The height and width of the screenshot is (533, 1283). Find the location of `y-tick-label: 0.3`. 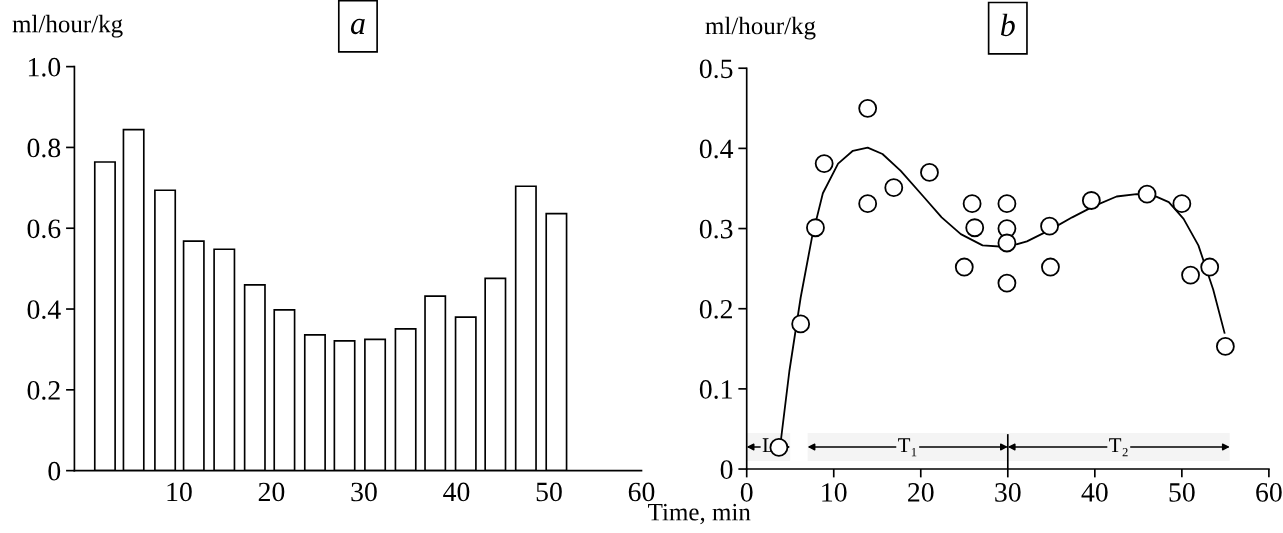

y-tick-label: 0.3 is located at coordinates (716, 229).